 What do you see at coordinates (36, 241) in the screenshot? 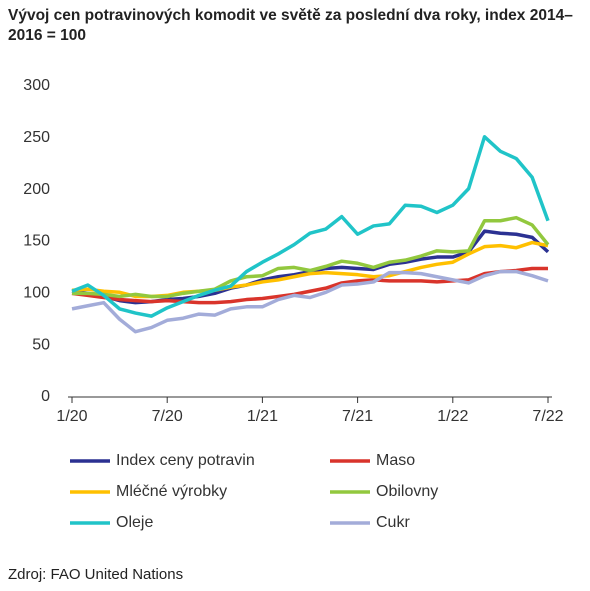
I see `y-tick-label: 150` at bounding box center [36, 241].